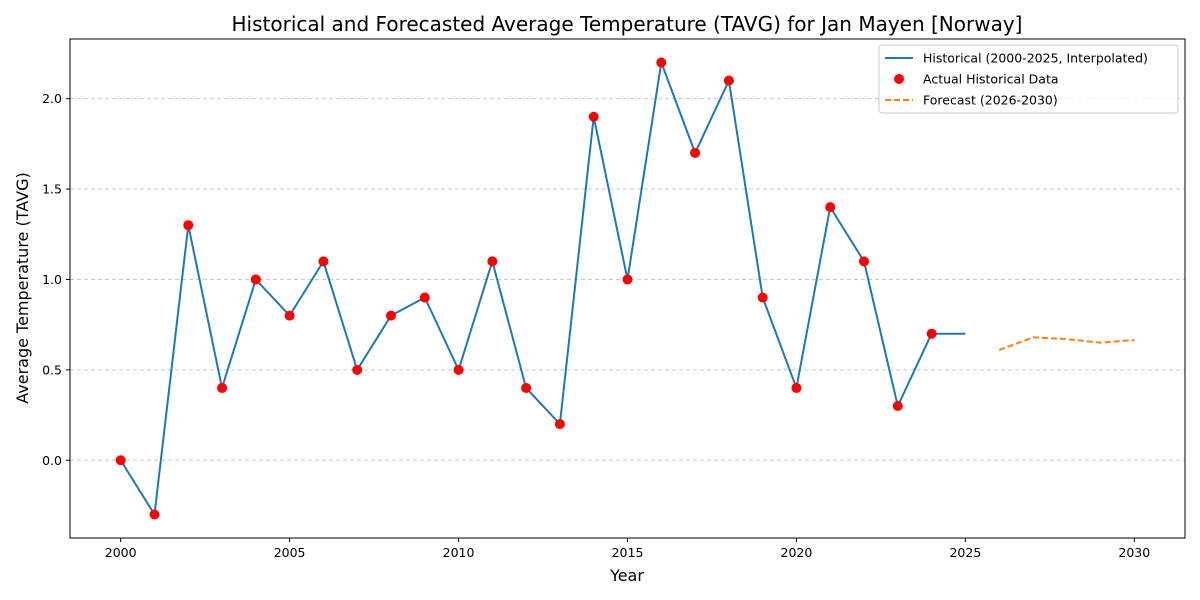 The width and height of the screenshot is (1200, 600). I want to click on x-tick-label: 2030, so click(1134, 552).